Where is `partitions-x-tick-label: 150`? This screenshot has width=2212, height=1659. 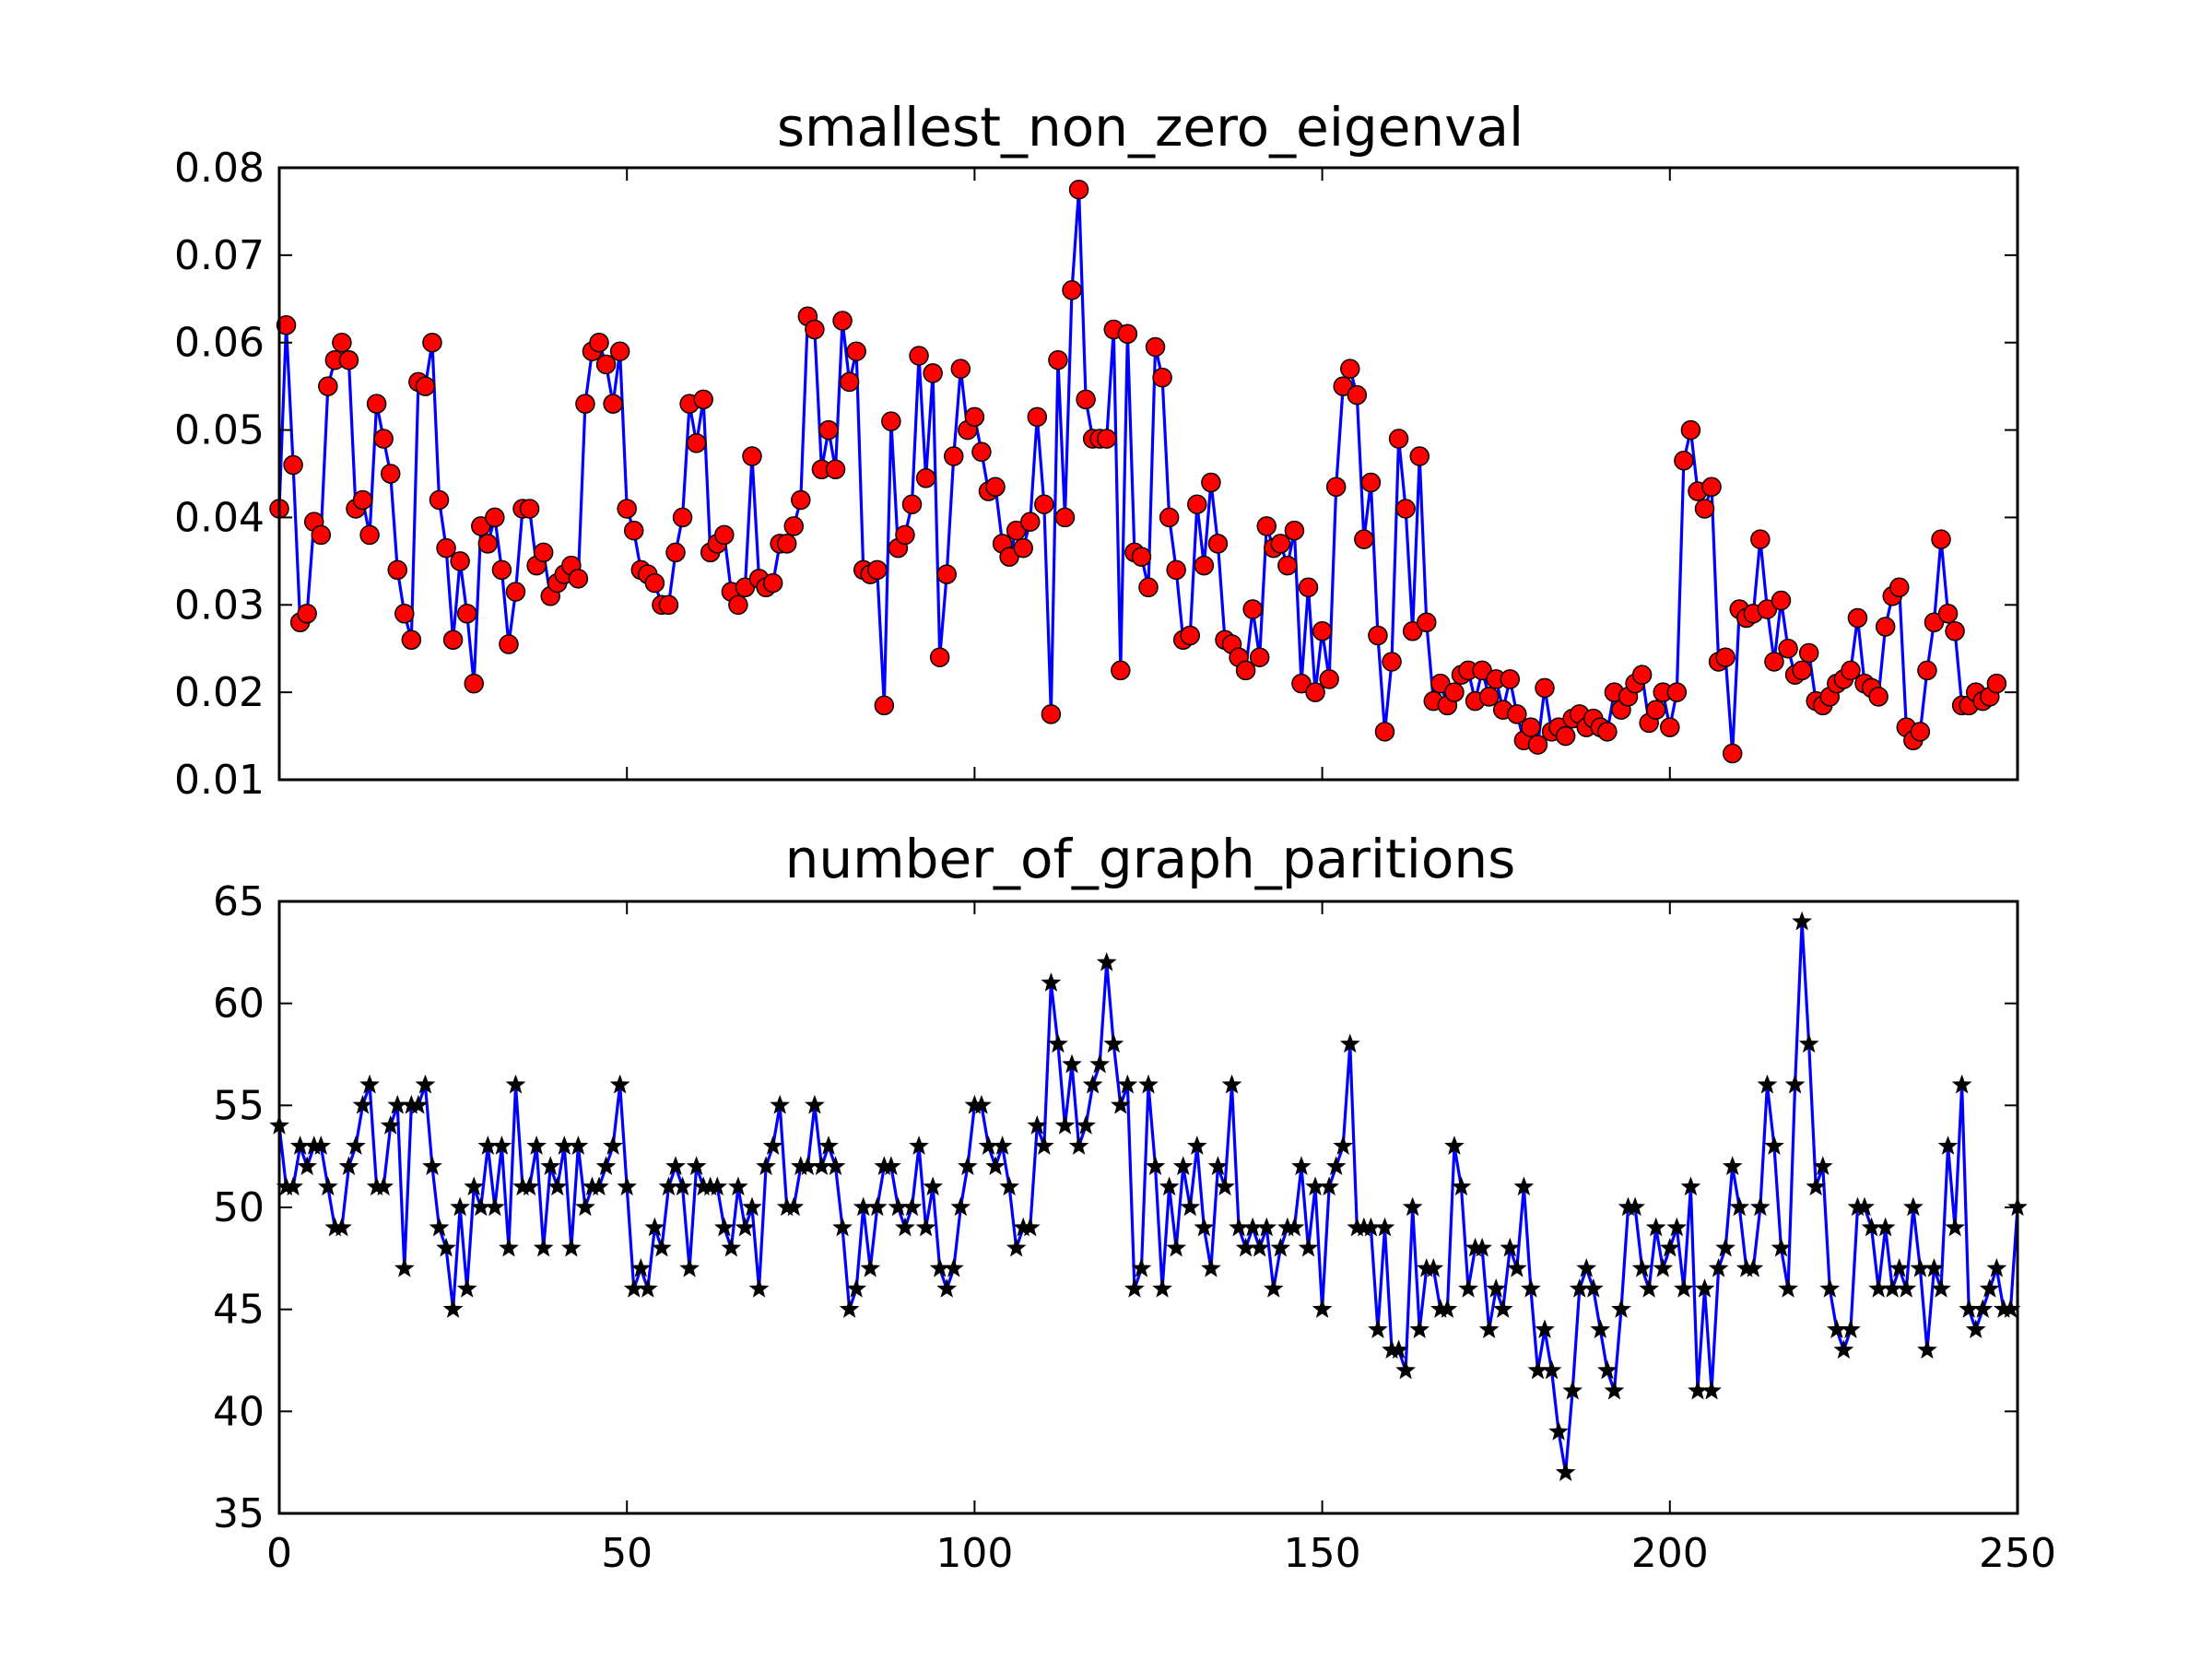 partitions-x-tick-label: 150 is located at coordinates (1322, 1553).